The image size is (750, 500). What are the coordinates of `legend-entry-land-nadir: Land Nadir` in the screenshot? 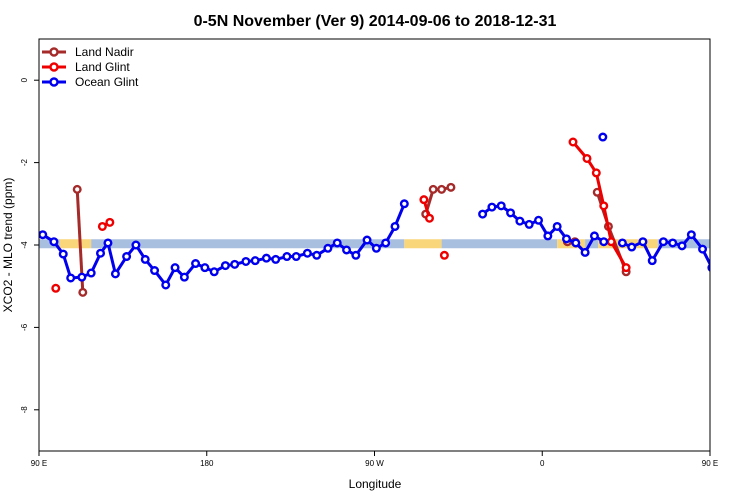 It's located at (88, 52).